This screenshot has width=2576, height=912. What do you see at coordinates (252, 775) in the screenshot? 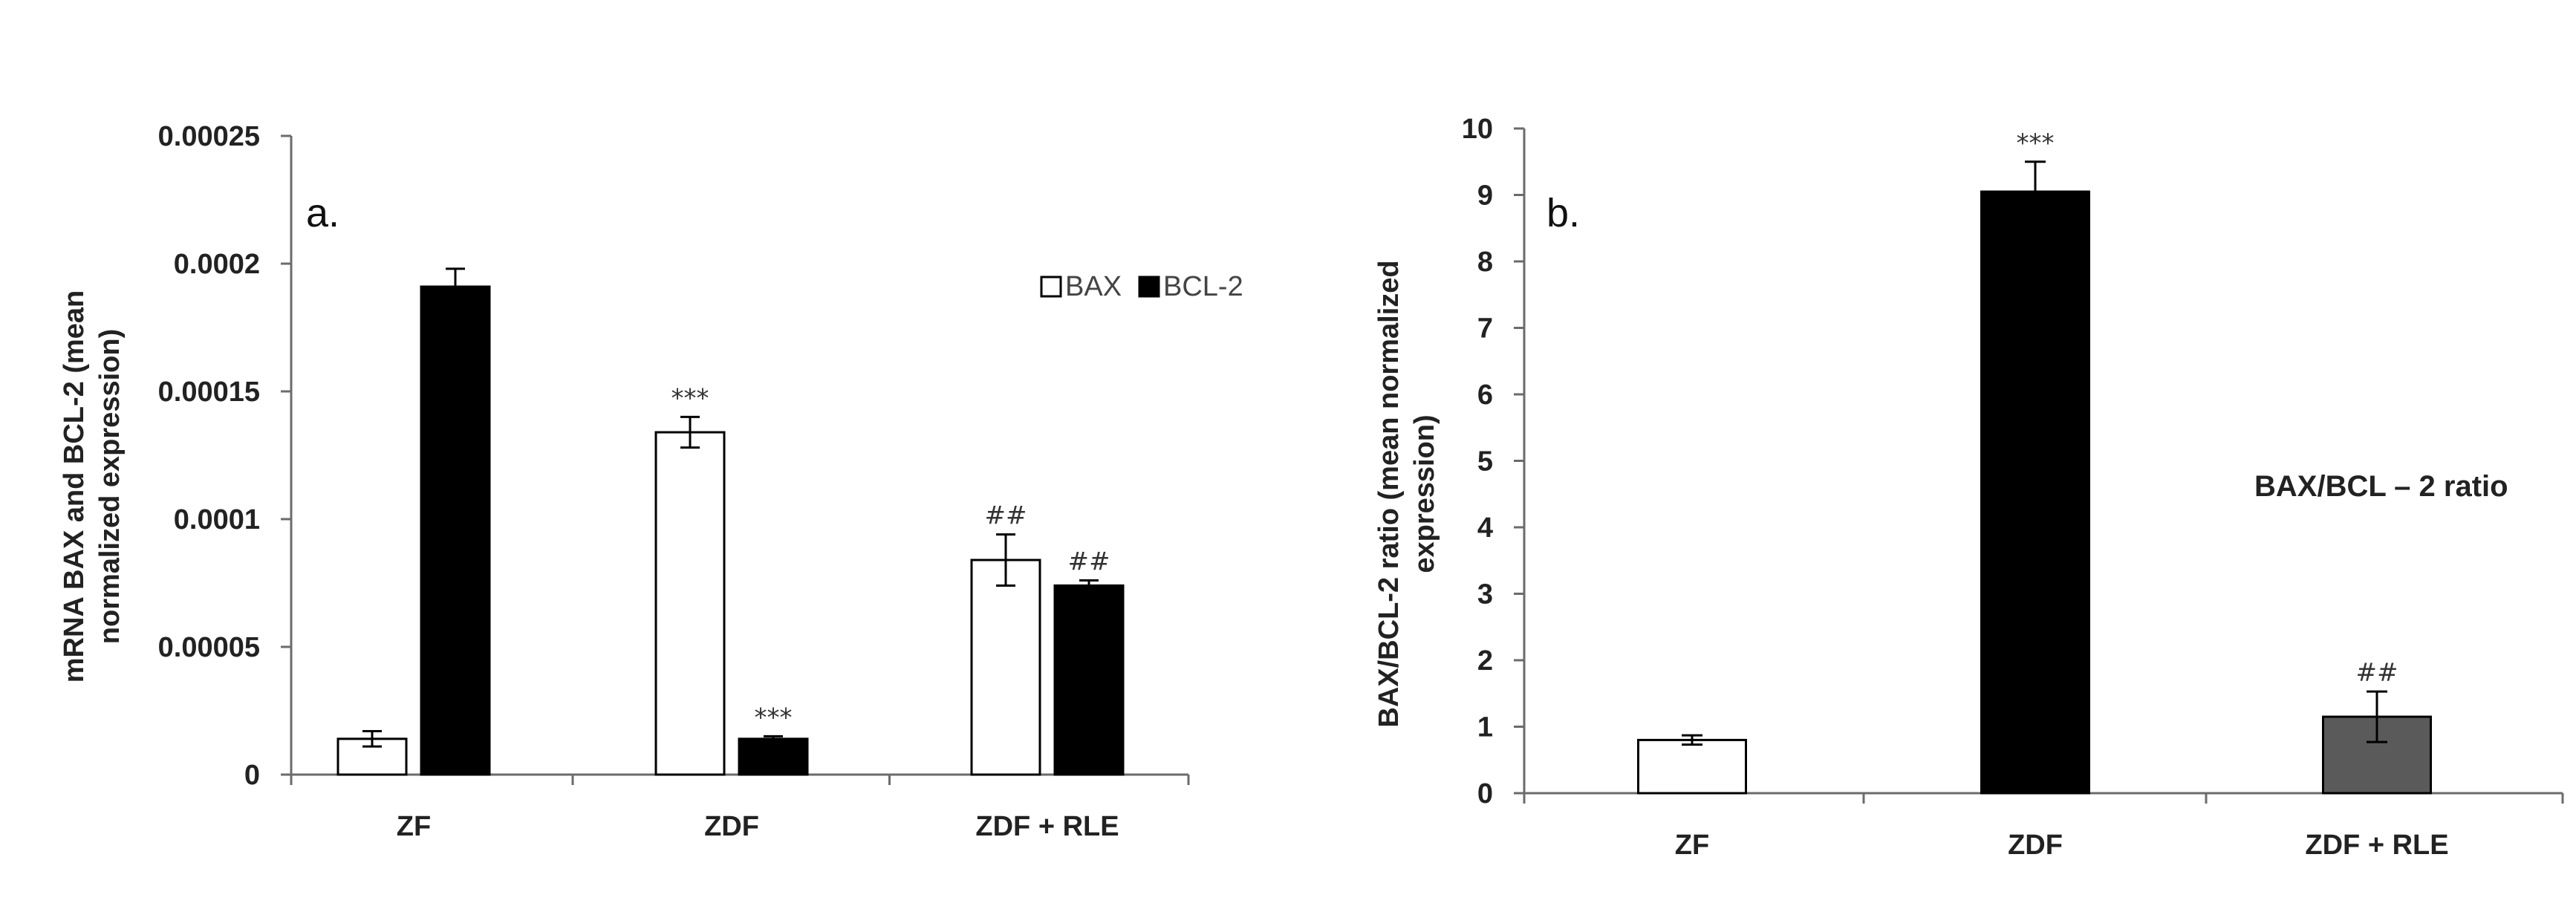
I see `panel-a-y-tick-label: 0` at bounding box center [252, 775].